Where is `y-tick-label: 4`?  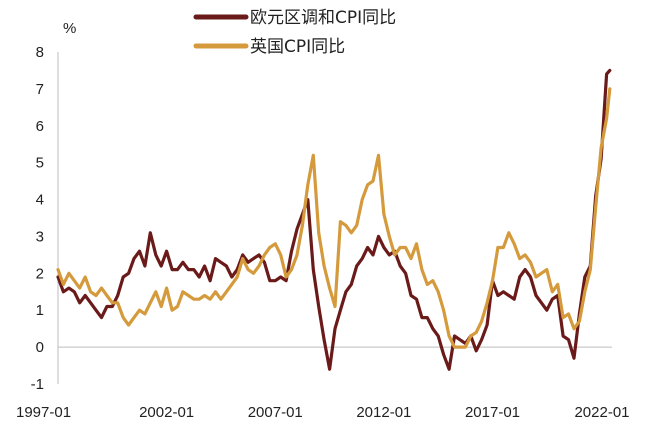
y-tick-label: 4 is located at coordinates (40, 200).